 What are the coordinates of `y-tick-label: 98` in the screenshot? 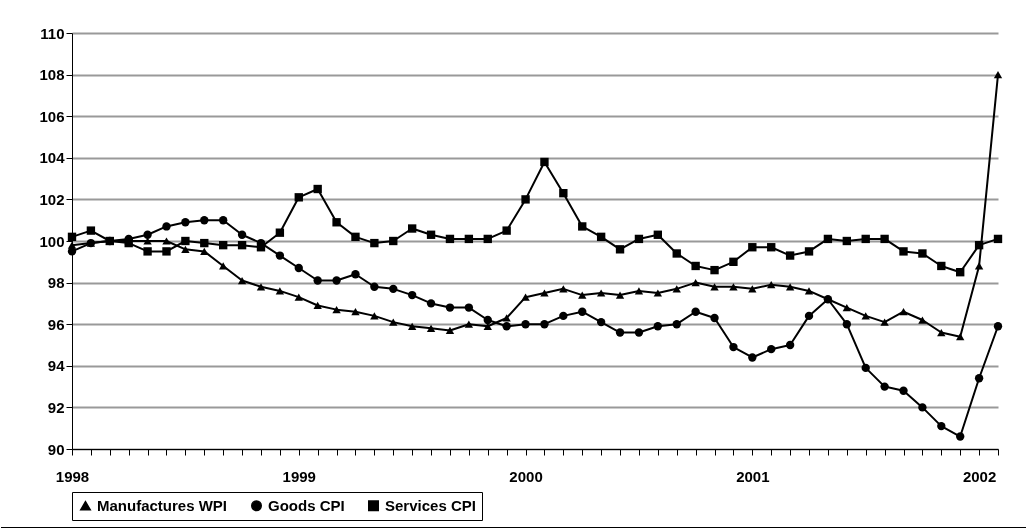 It's located at (56, 283).